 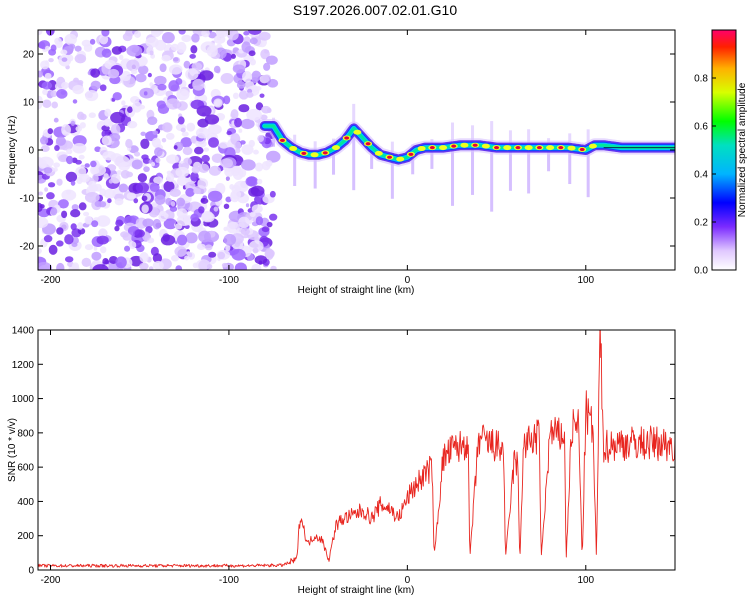 I want to click on spectrogram-x-label: Height of straight line (km), so click(x=356, y=290).